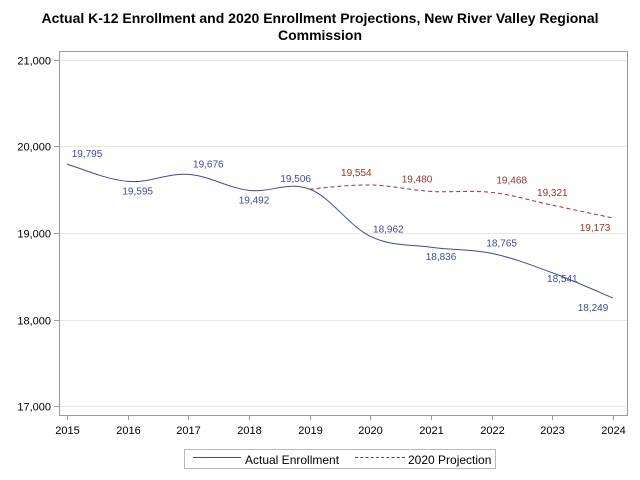  What do you see at coordinates (128, 431) in the screenshot?
I see `x-tick-label: 2016` at bounding box center [128, 431].